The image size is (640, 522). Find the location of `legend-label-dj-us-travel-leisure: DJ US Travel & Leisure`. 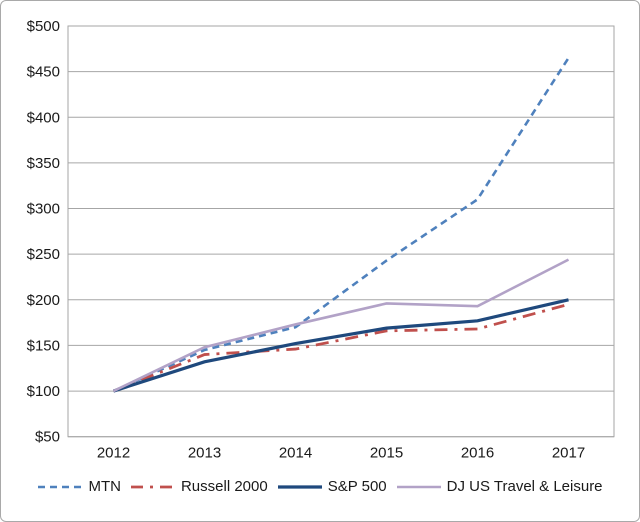

legend-label-dj-us-travel-leisure: DJ US Travel & Leisure is located at coordinates (524, 486).